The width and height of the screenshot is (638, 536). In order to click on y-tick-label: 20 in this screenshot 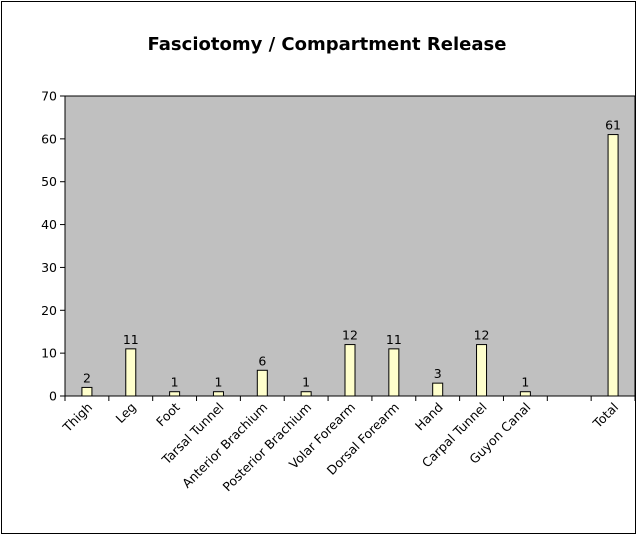, I will do `click(49, 310)`.